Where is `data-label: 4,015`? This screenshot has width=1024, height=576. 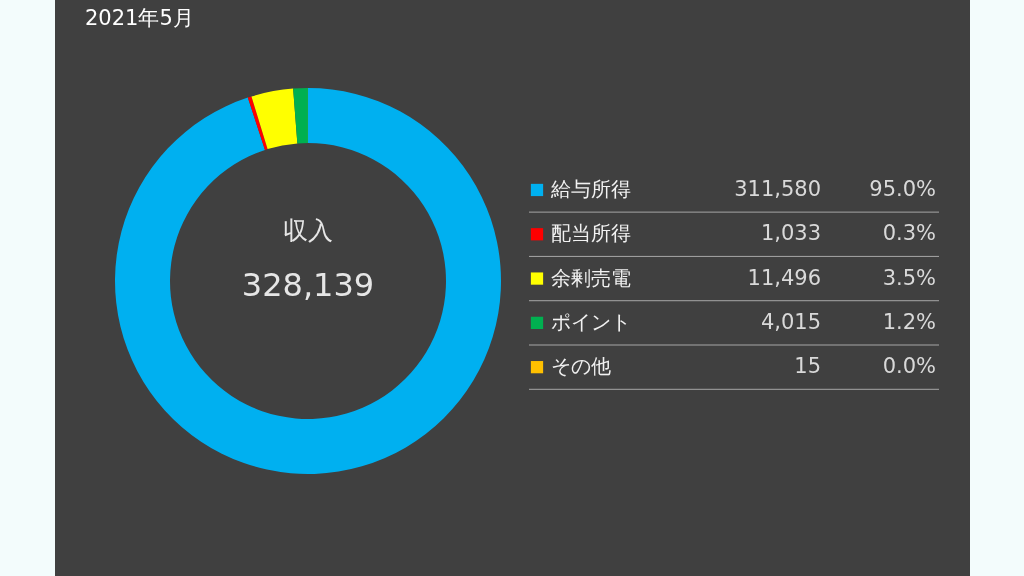 data-label: 4,015 is located at coordinates (790, 321).